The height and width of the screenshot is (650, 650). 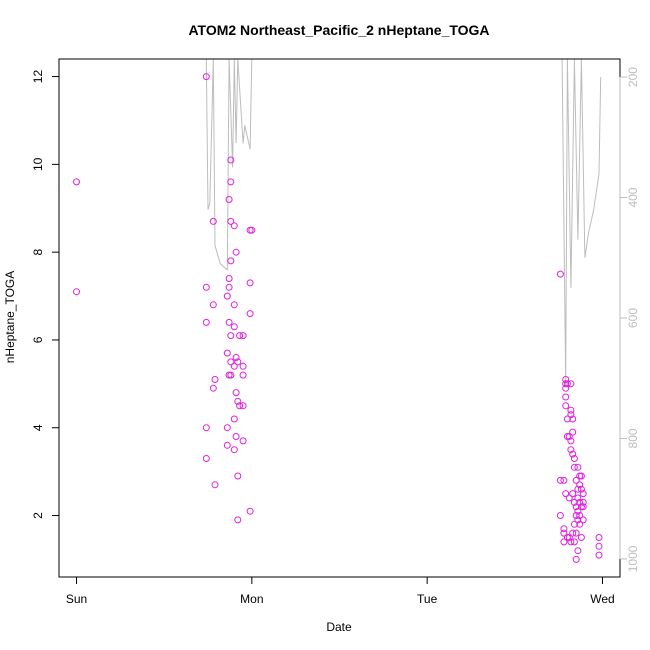 I want to click on right-tick-label: 200, so click(x=633, y=77).